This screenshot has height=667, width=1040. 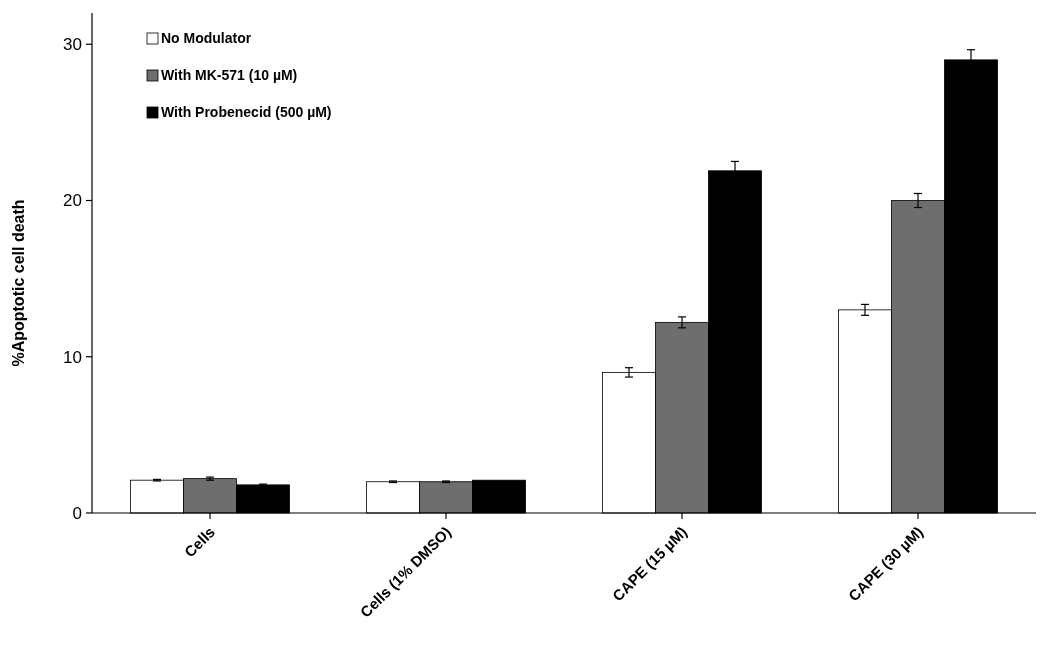 I want to click on y-tick-label: 0, so click(x=77, y=513).